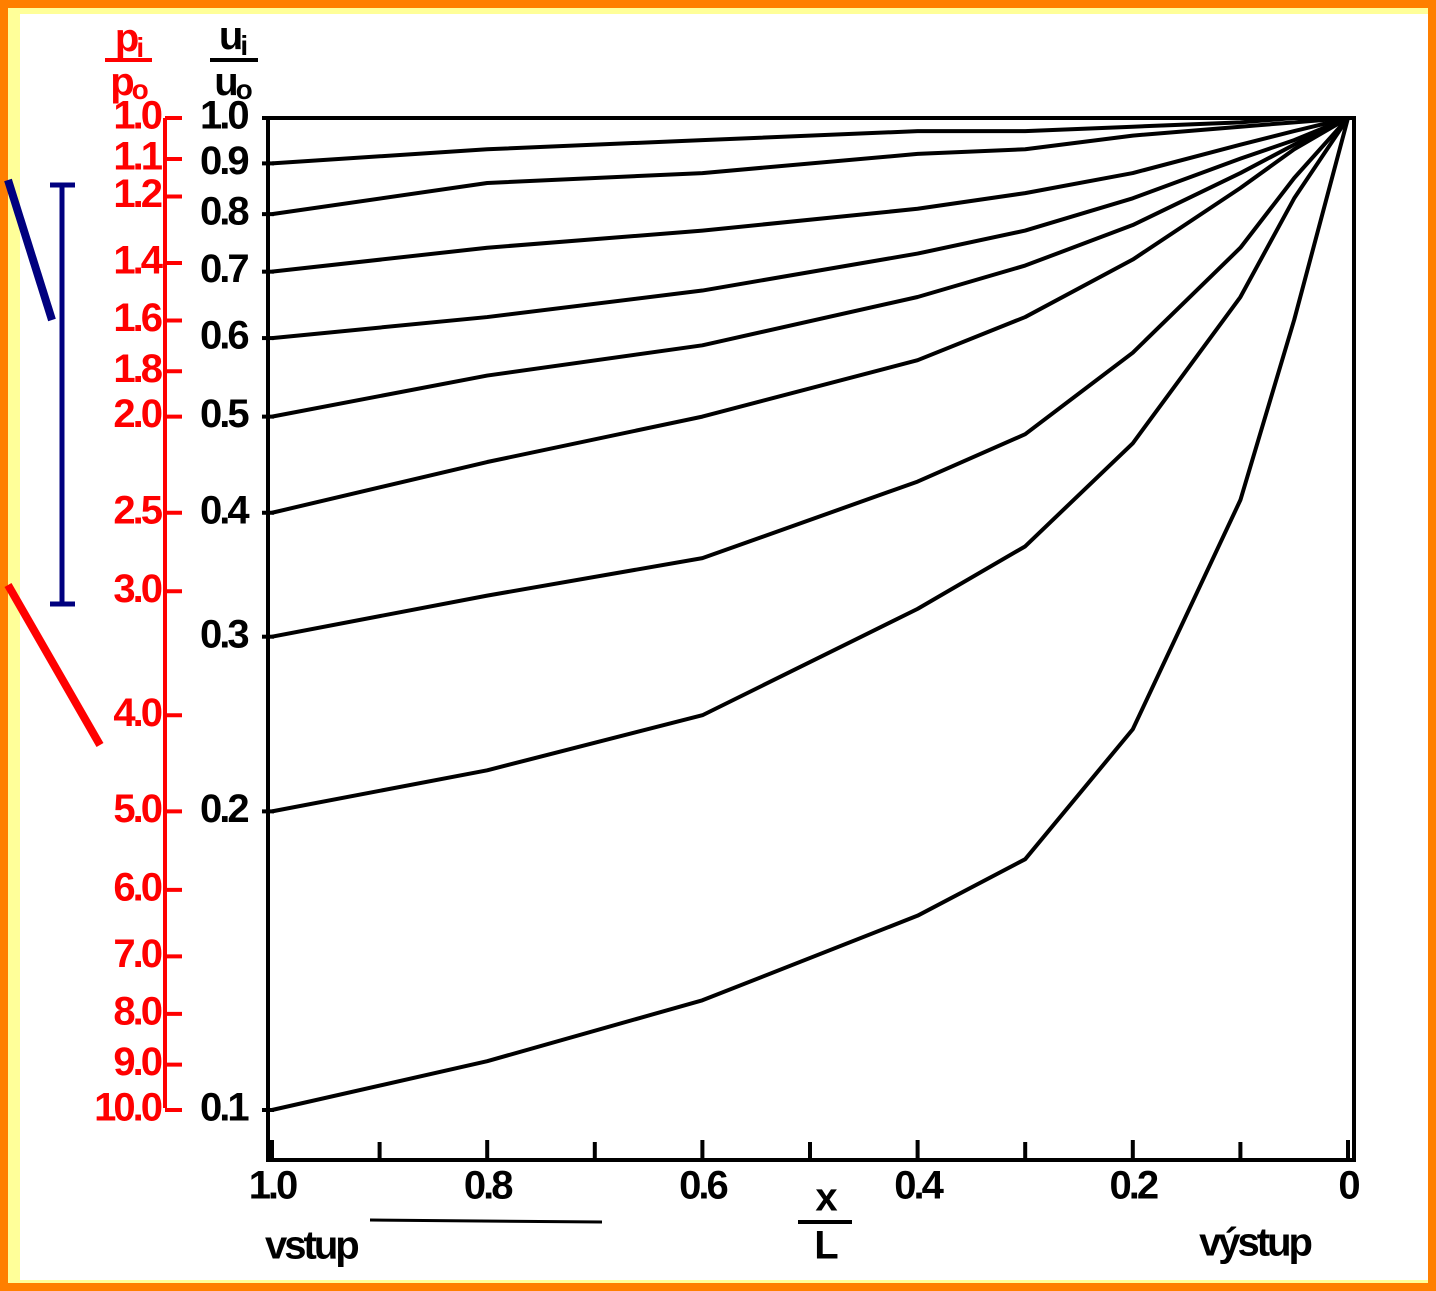 The image size is (1436, 1291). What do you see at coordinates (54, 665) in the screenshot?
I see `red-pointer` at bounding box center [54, 665].